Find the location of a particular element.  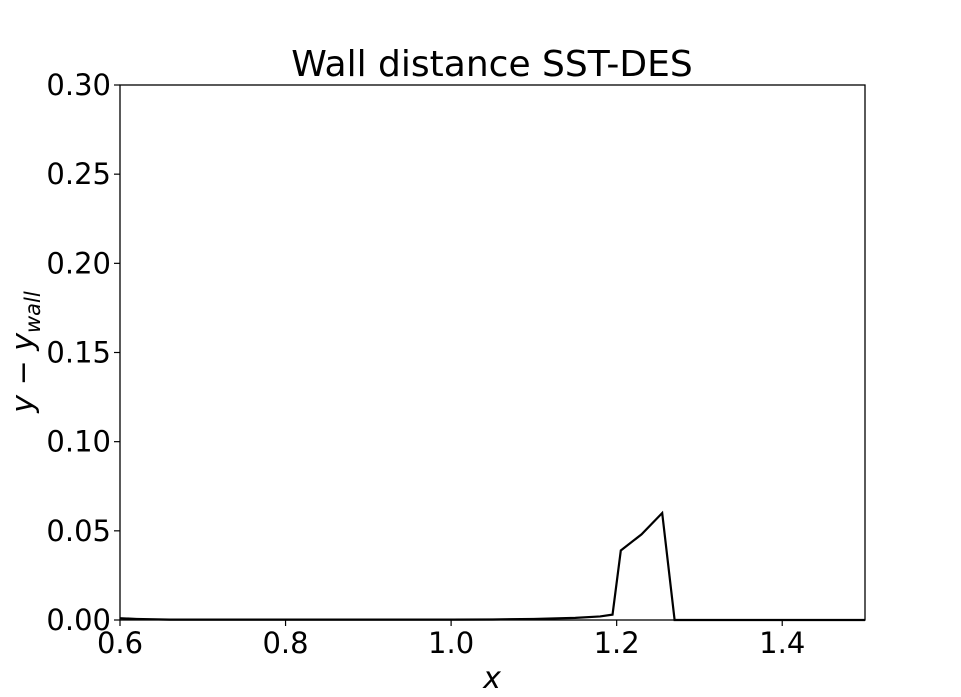

series-layer is located at coordinates (492, 566).